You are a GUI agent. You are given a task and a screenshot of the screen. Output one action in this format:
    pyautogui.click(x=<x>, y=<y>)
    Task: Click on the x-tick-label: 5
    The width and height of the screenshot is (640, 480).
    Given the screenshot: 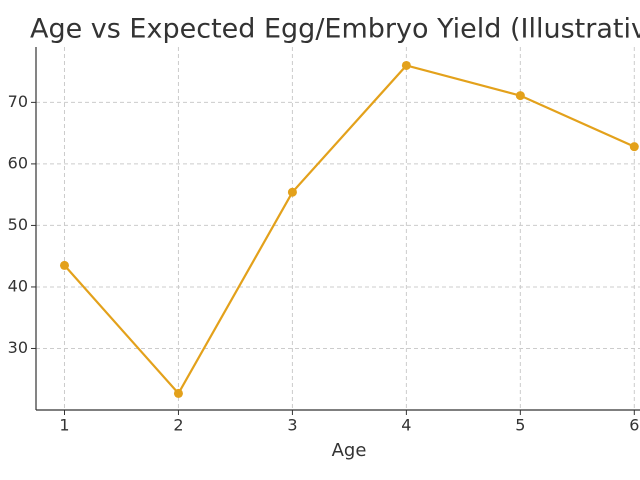 What is the action you would take?
    pyautogui.click(x=520, y=425)
    